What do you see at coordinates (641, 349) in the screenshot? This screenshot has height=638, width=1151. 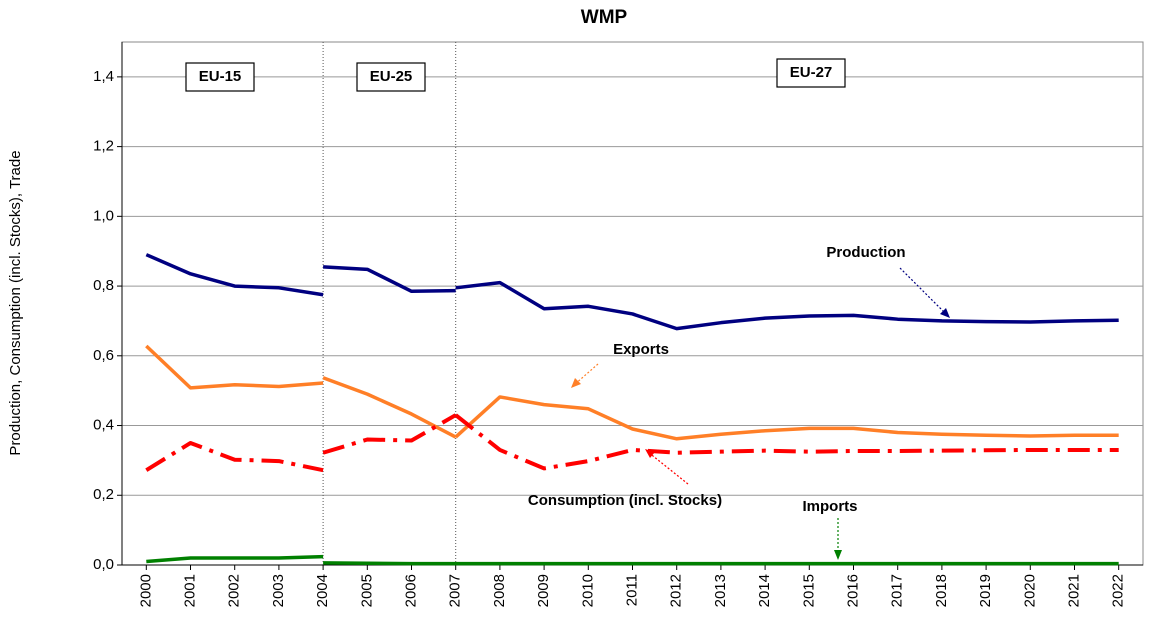 I see `series-label: Exports` at bounding box center [641, 349].